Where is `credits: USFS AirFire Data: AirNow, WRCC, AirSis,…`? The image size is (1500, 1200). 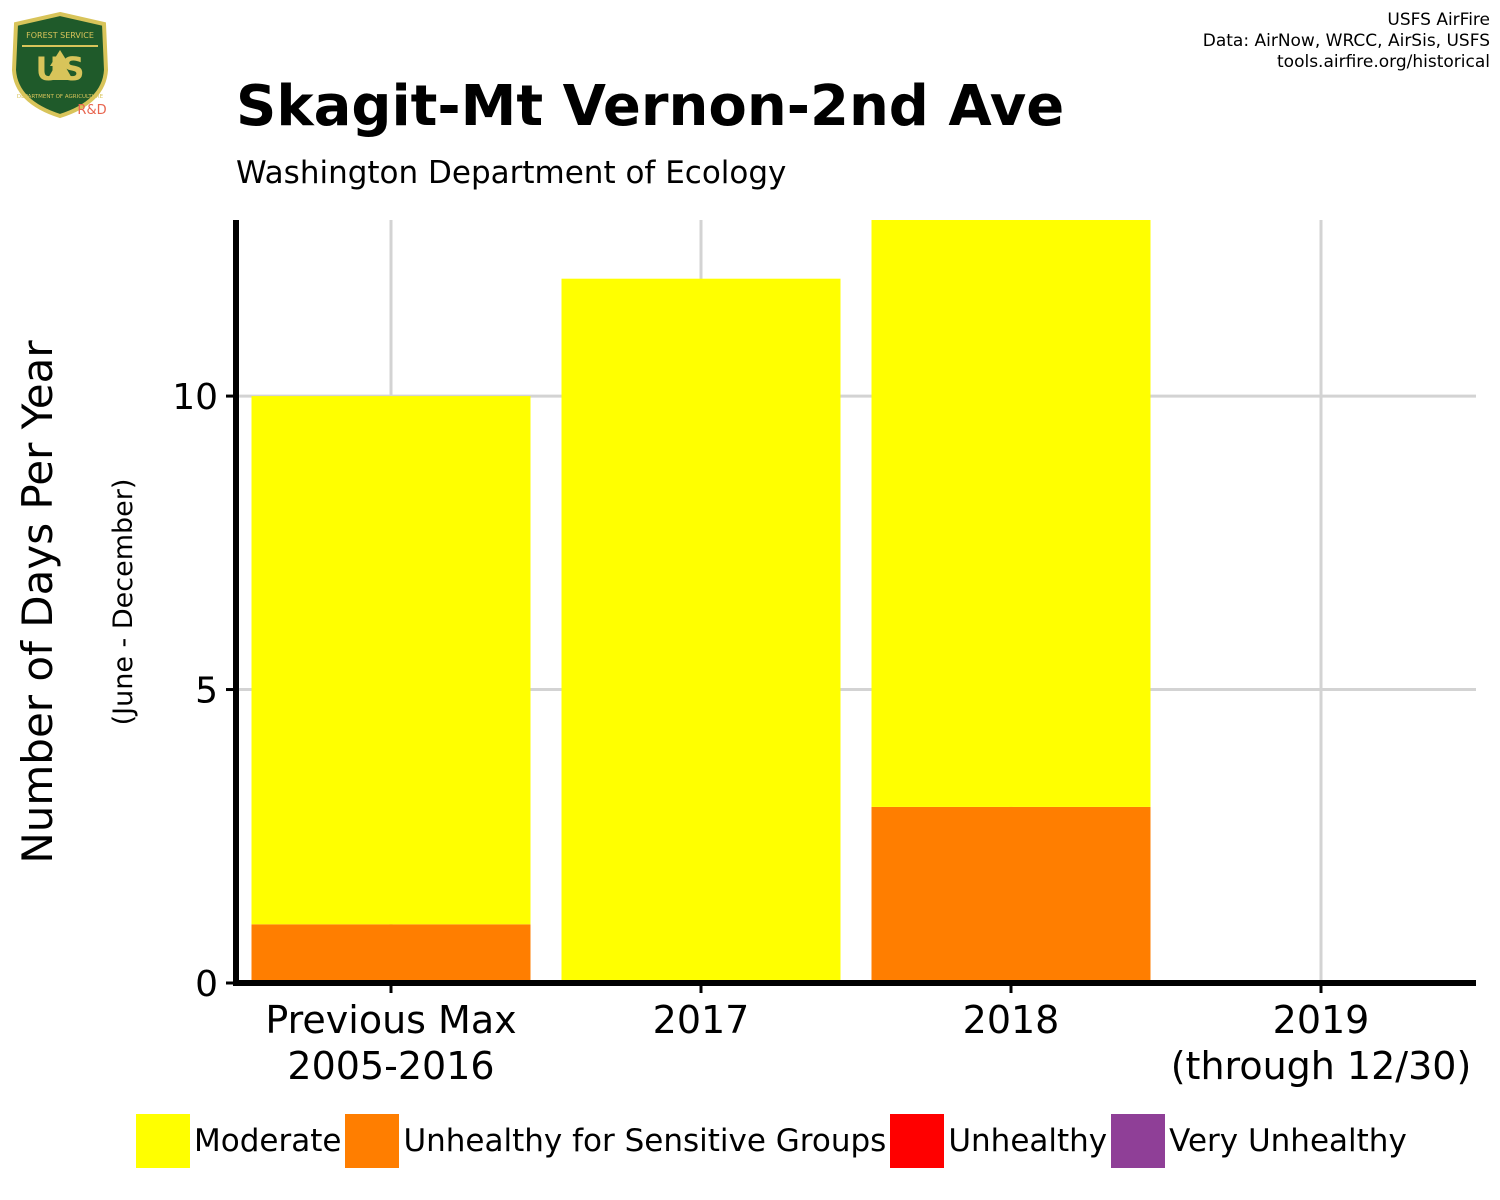
credits: USFS AirFire Data: AirNow, WRCC, AirSis,… is located at coordinates (1346, 41).